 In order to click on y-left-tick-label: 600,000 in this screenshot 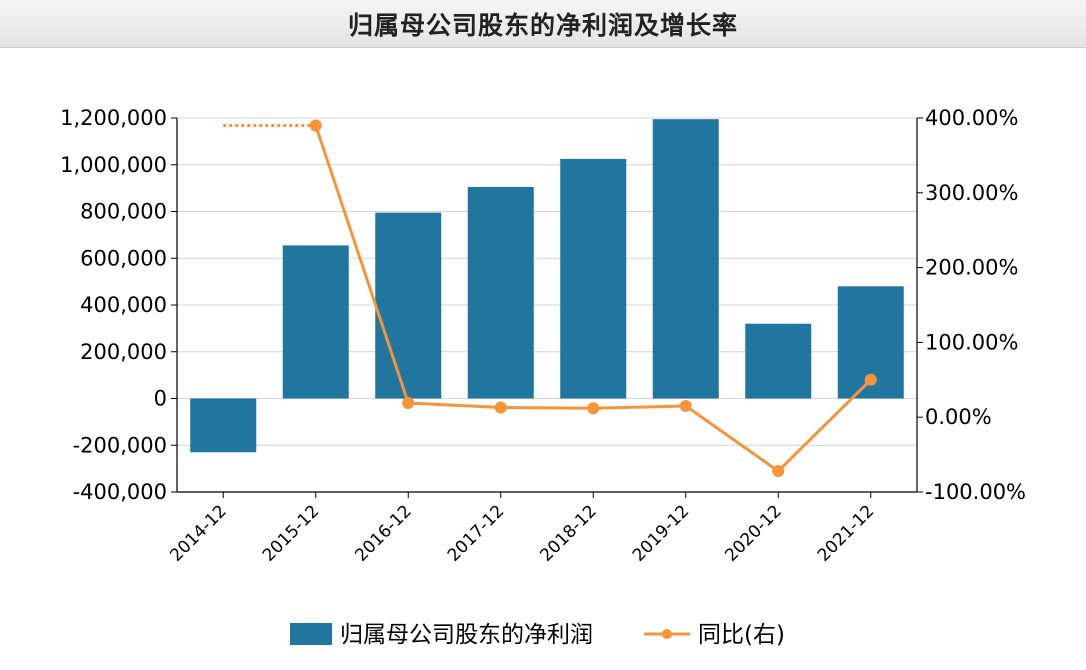, I will do `click(123, 258)`.